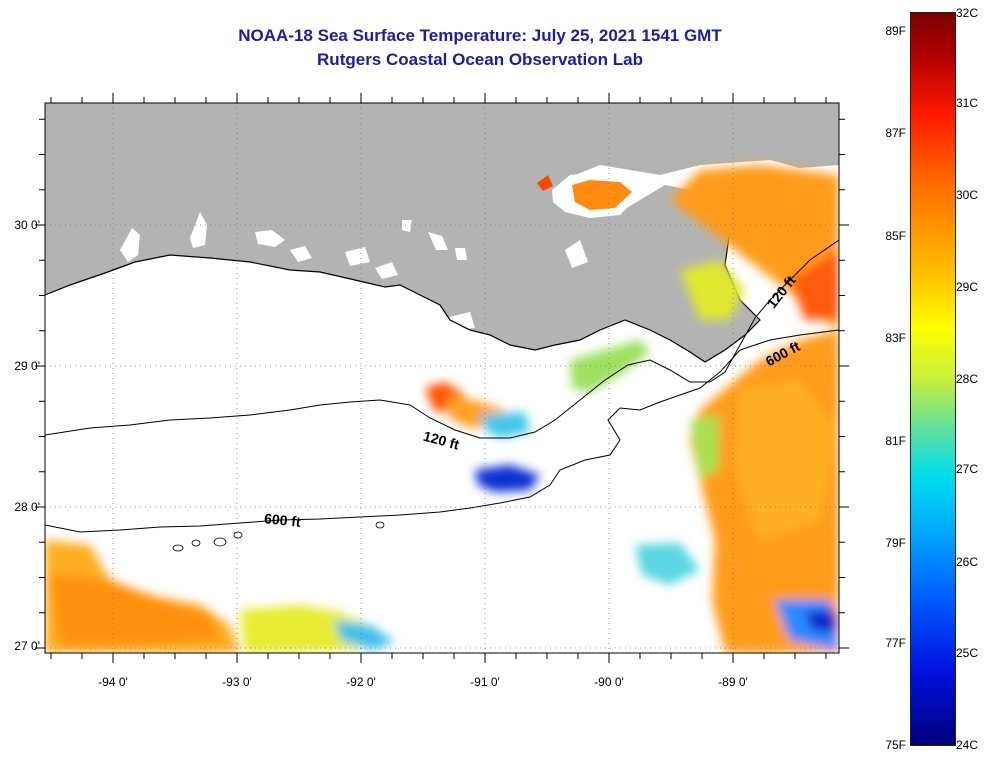 The height and width of the screenshot is (761, 992). What do you see at coordinates (507, 478) in the screenshot?
I see `sst-cold-plume` at bounding box center [507, 478].